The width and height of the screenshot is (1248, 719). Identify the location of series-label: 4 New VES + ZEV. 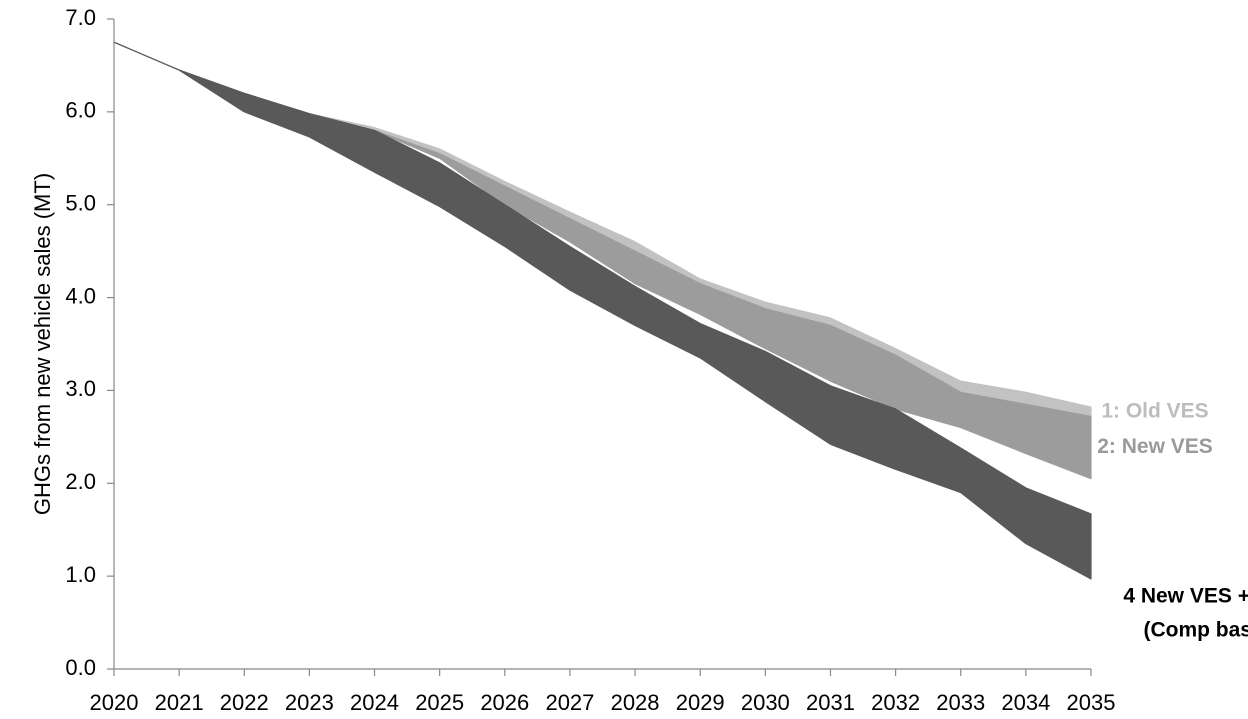
(1185, 595).